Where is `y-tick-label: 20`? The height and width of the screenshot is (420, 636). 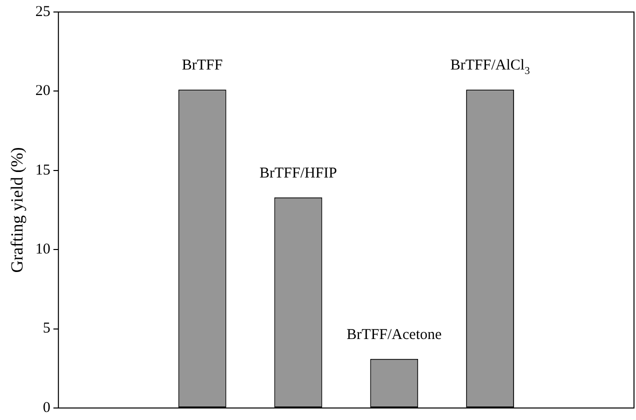
y-tick-label: 20 is located at coordinates (42, 91).